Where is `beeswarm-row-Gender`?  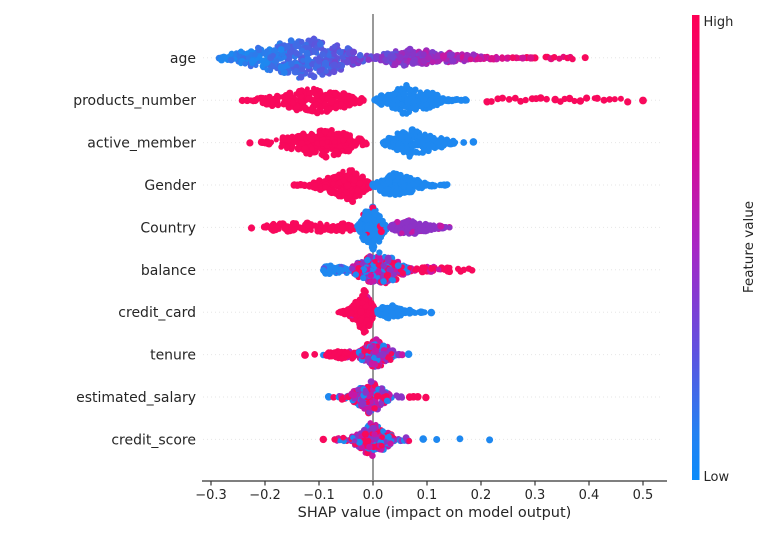 beeswarm-row-Gender is located at coordinates (370, 186).